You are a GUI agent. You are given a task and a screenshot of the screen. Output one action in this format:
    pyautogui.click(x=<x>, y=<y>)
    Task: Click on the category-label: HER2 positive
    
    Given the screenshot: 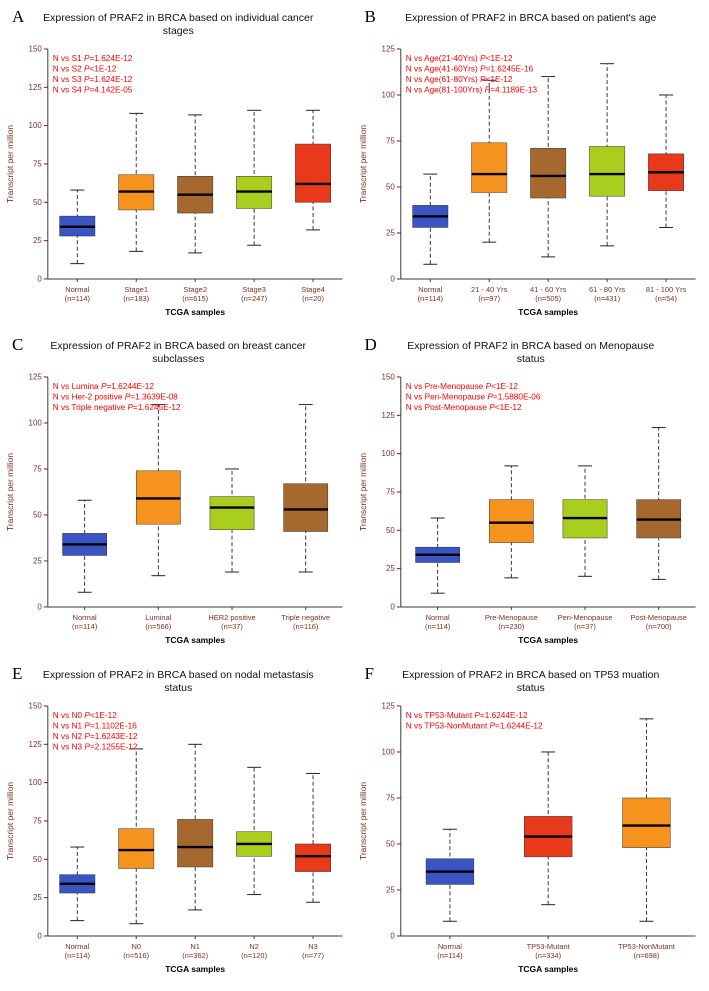 What is the action you would take?
    pyautogui.click(x=231, y=617)
    